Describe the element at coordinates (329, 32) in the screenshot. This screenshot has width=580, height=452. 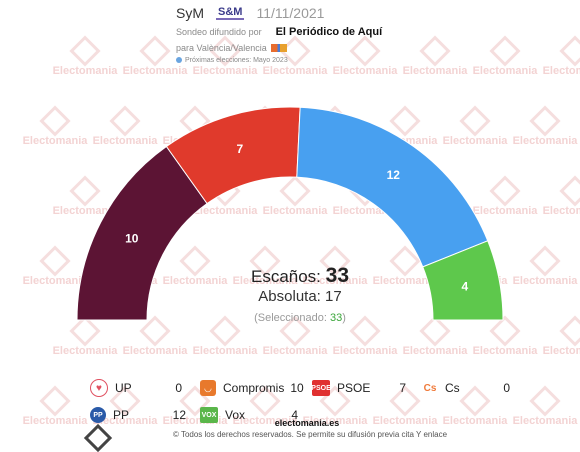
I see `client-name: El Periódico de Aquí` at that location.